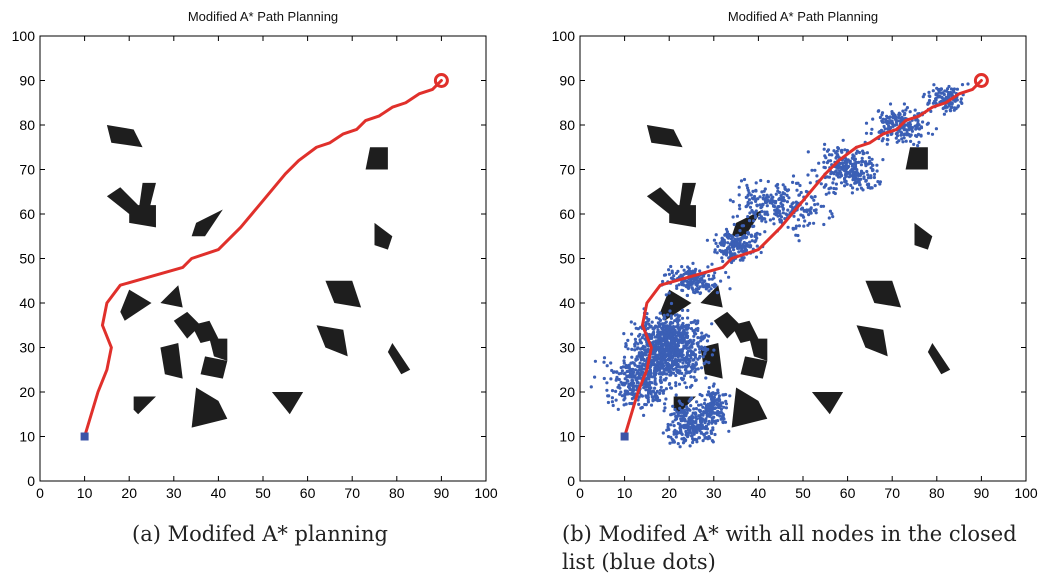 The width and height of the screenshot is (1053, 576). I want to click on x-tick-label: 50, so click(263, 493).